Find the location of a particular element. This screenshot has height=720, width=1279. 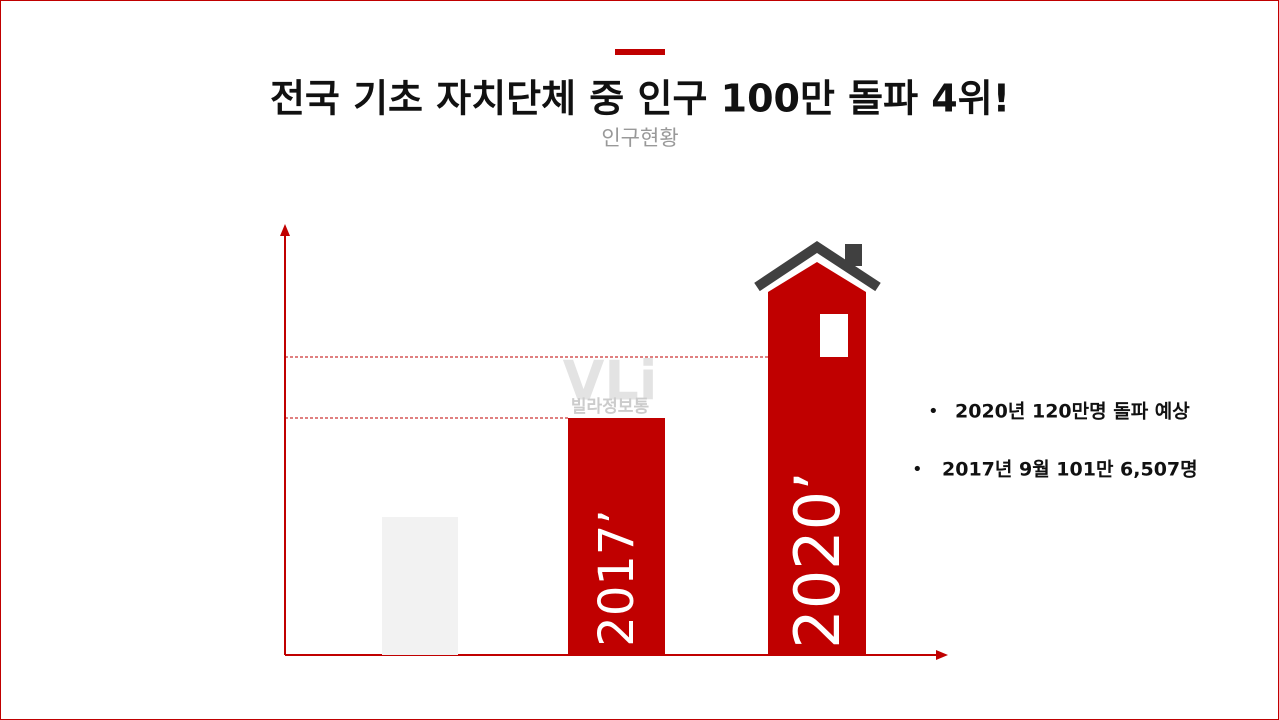

bar-label: 2020’ is located at coordinates (817, 560).